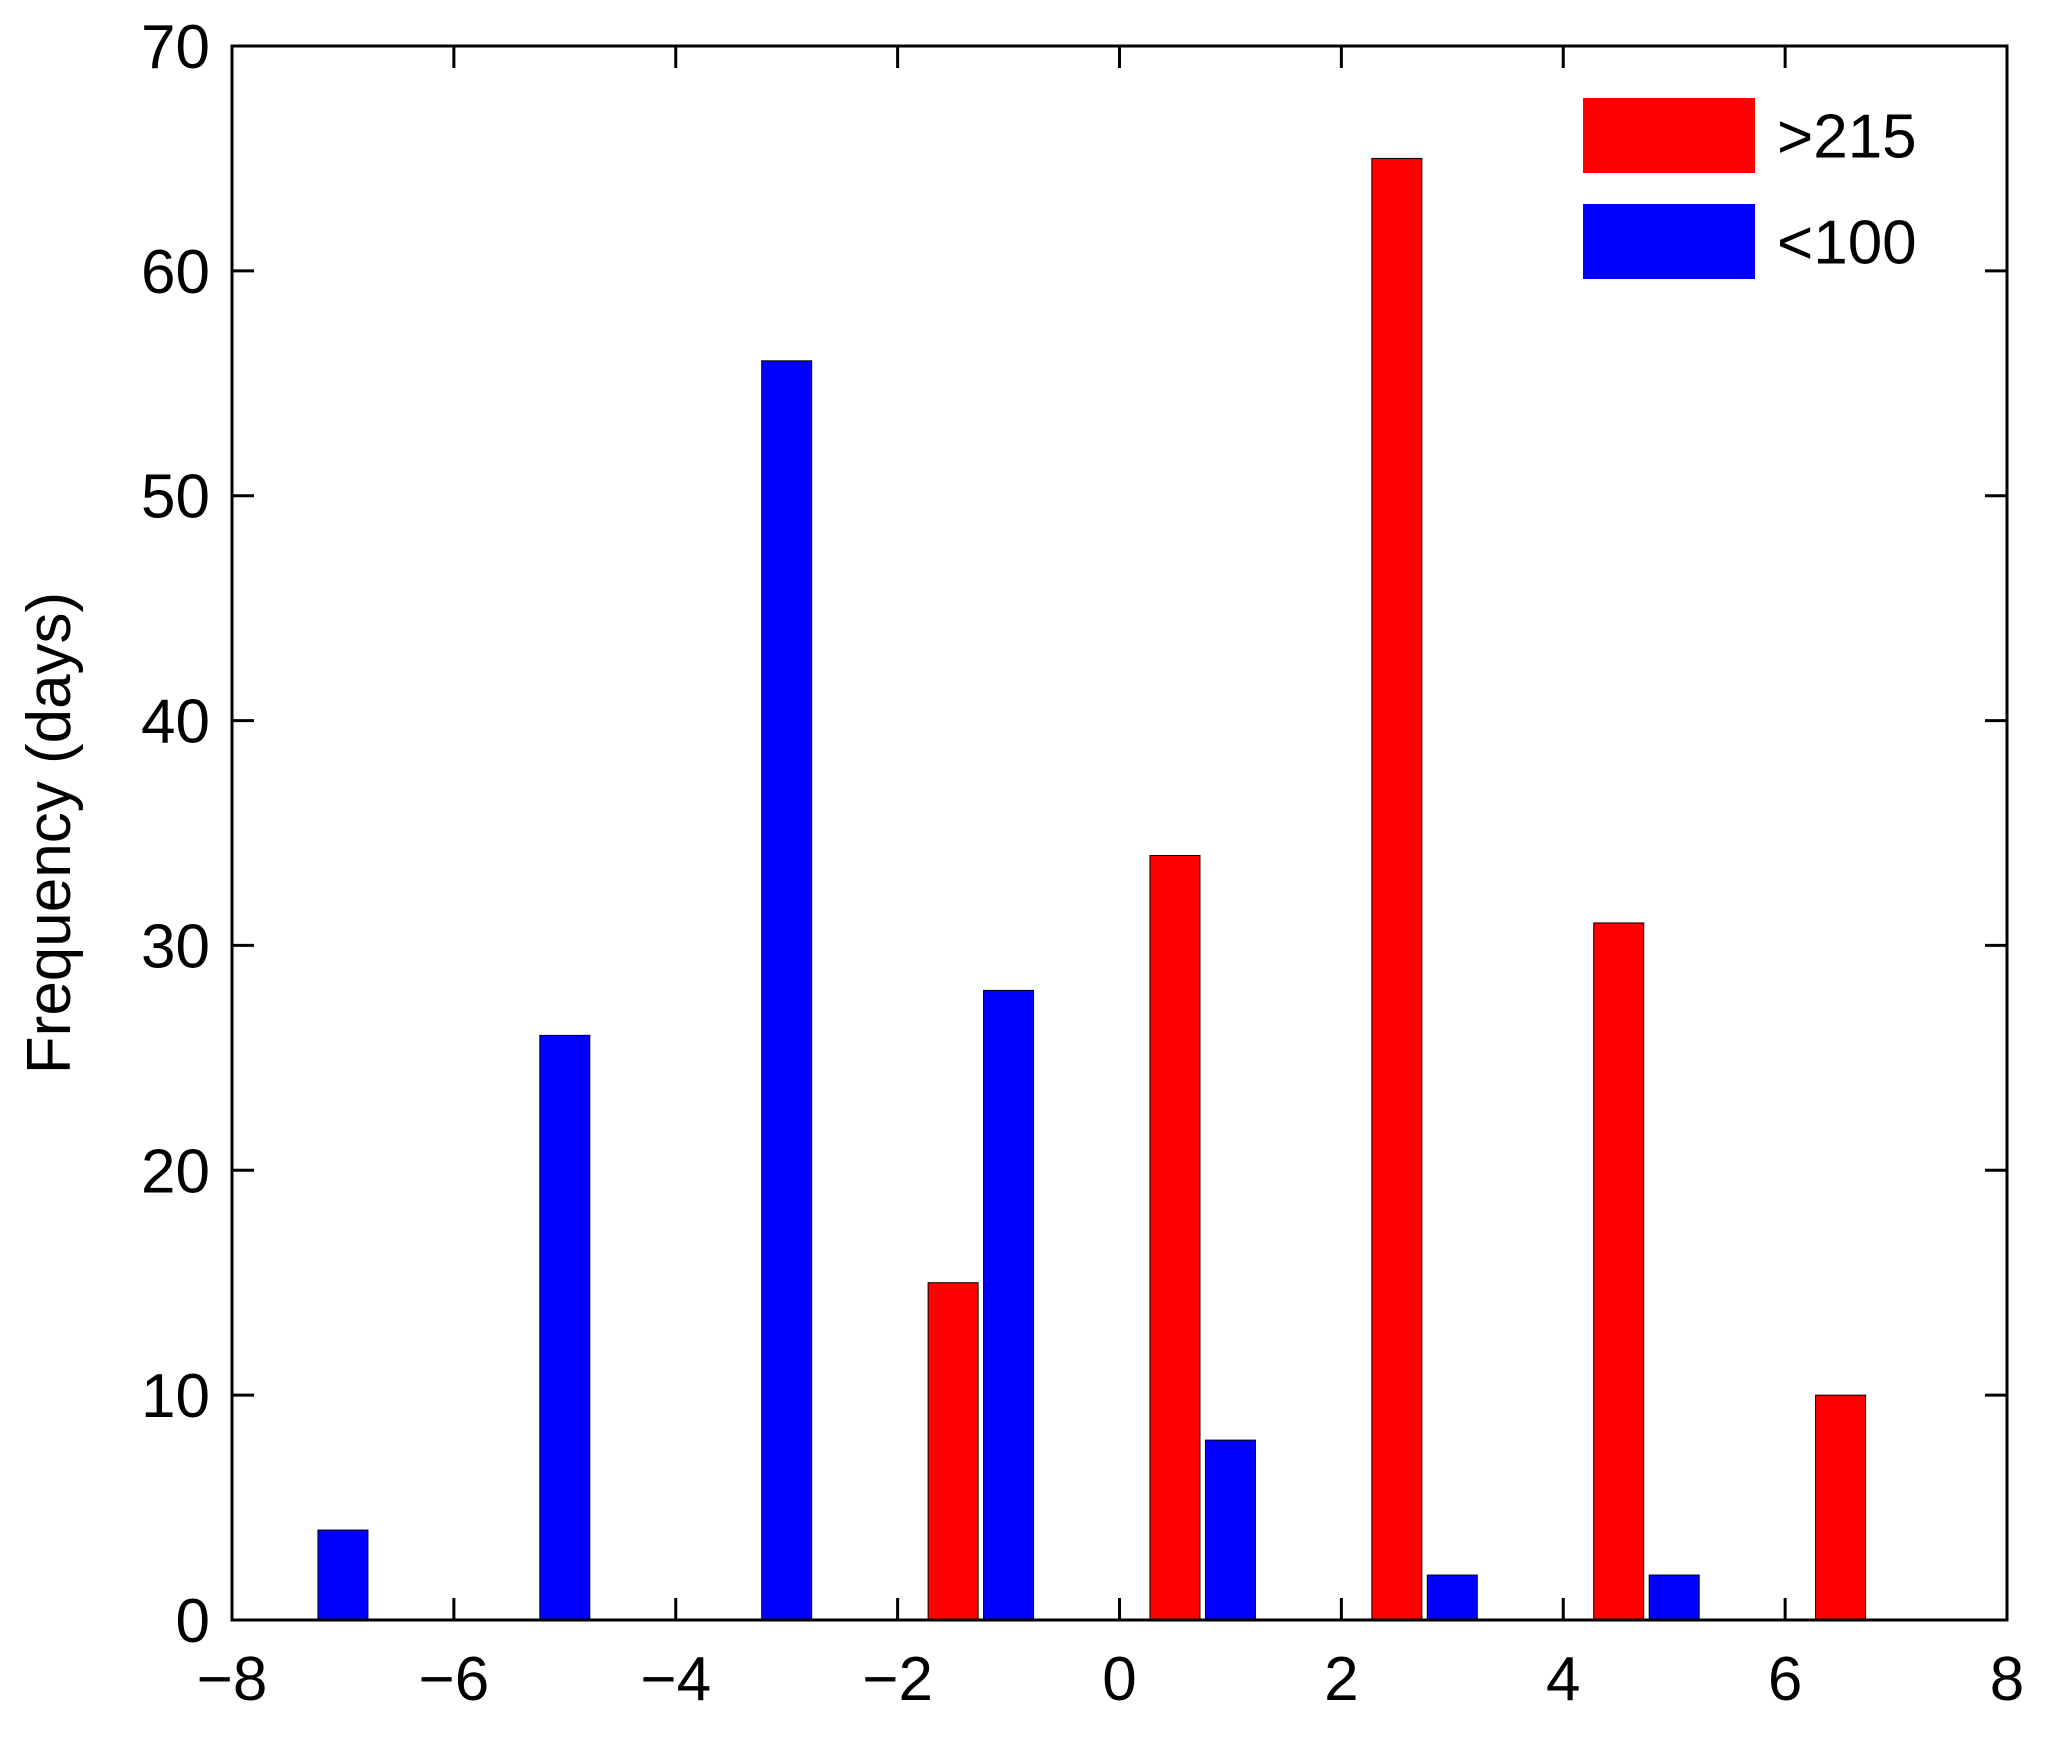 This screenshot has height=1739, width=2067. Describe the element at coordinates (232, 1679) in the screenshot. I see `x-tick-label: −8` at that location.